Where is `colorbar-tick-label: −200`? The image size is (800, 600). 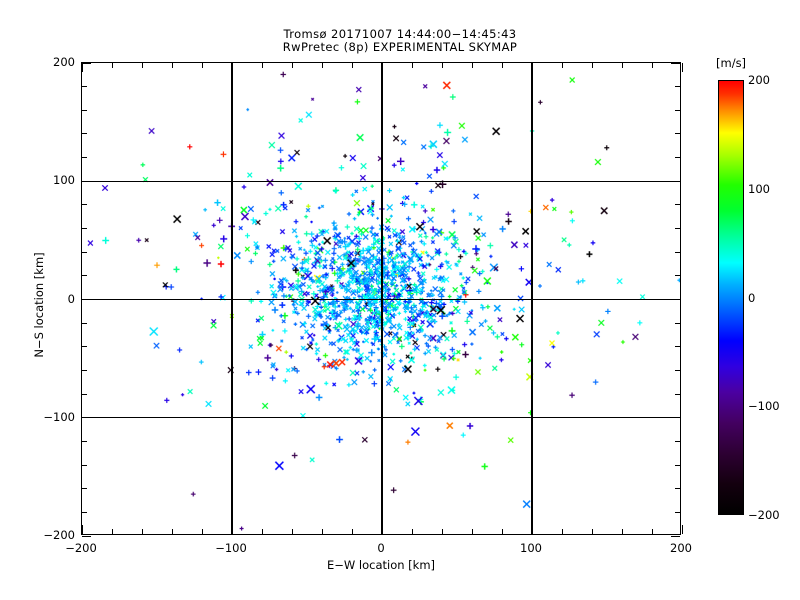
colorbar-tick-label: −200 is located at coordinates (764, 515).